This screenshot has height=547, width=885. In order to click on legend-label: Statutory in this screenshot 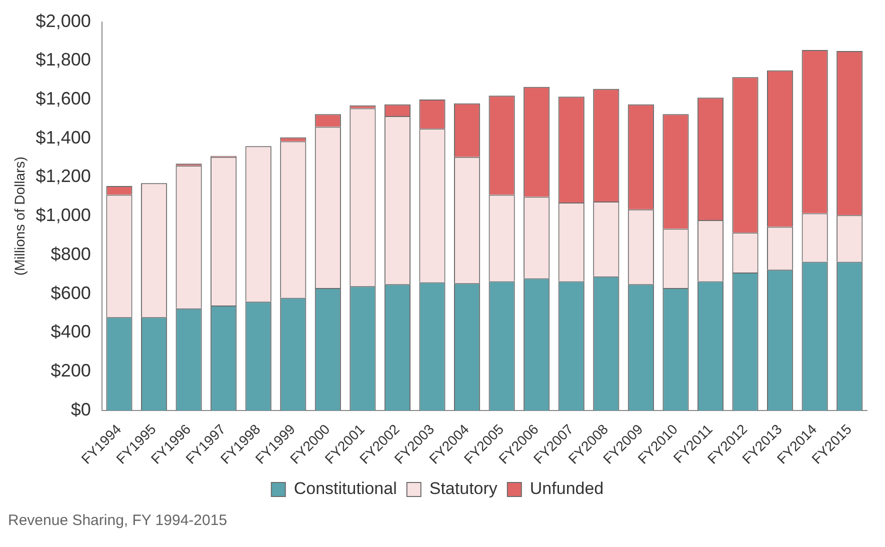, I will do `click(463, 488)`.